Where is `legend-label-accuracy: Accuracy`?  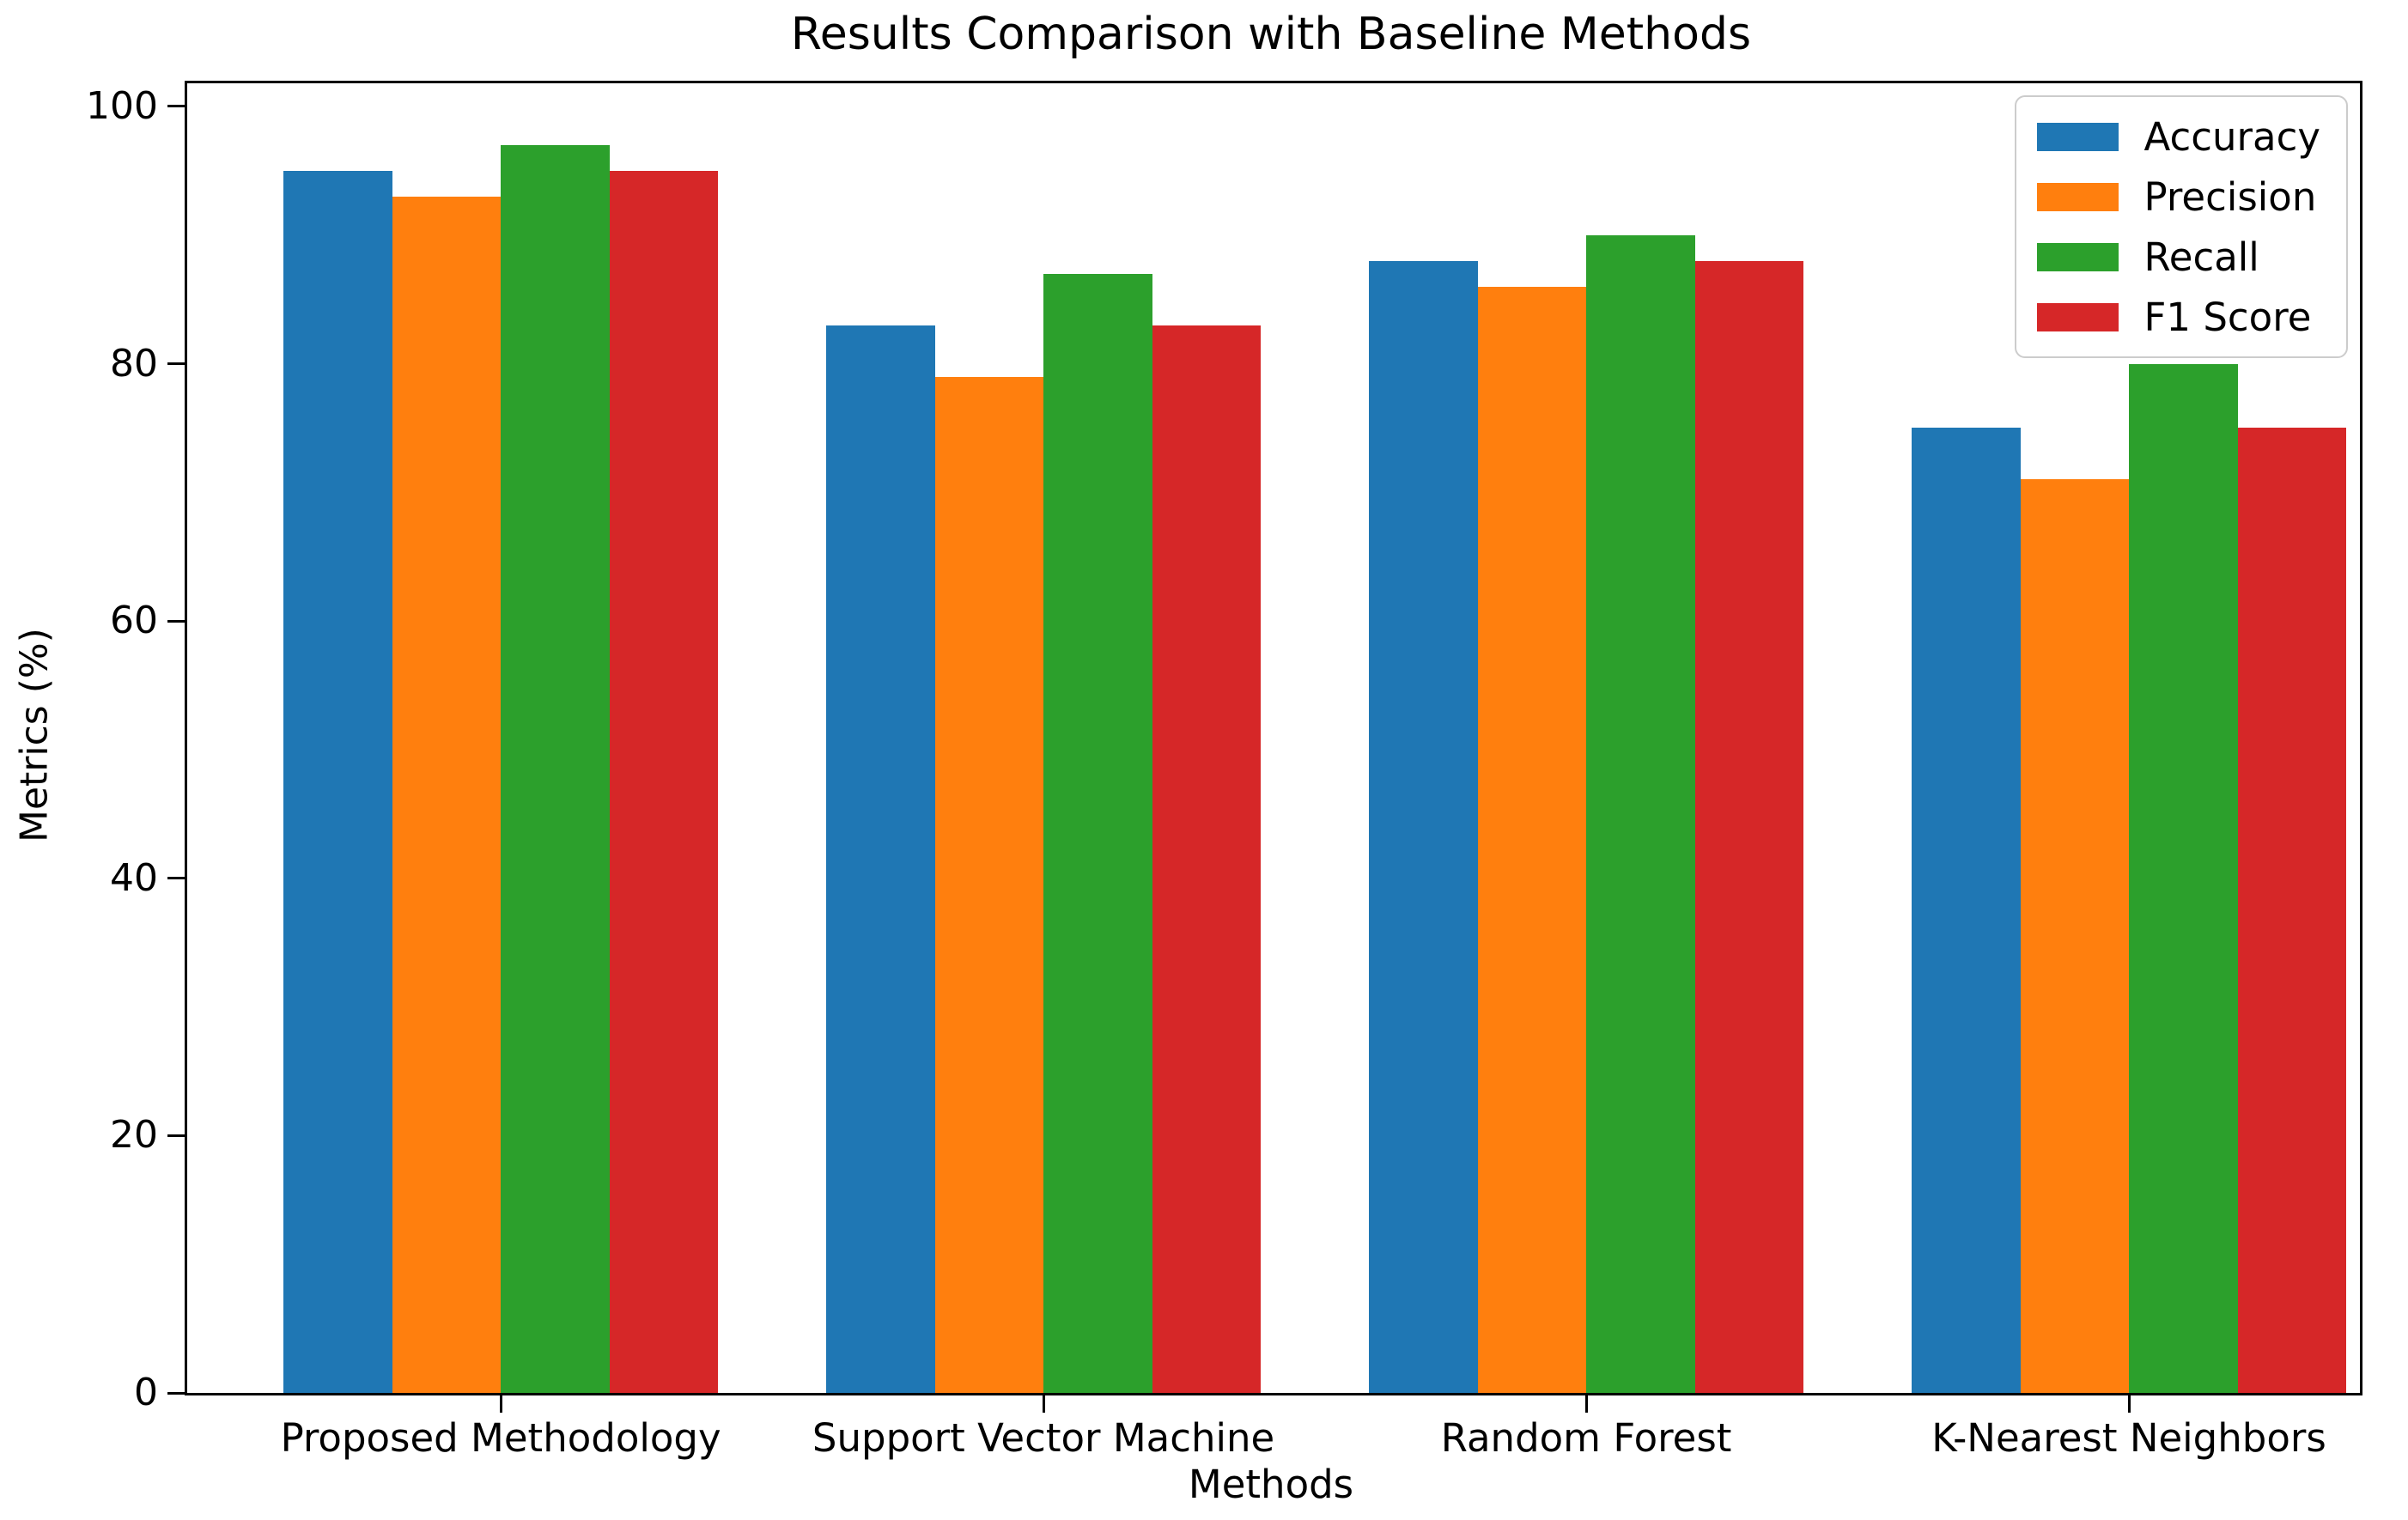 legend-label-accuracy: Accuracy is located at coordinates (2231, 136).